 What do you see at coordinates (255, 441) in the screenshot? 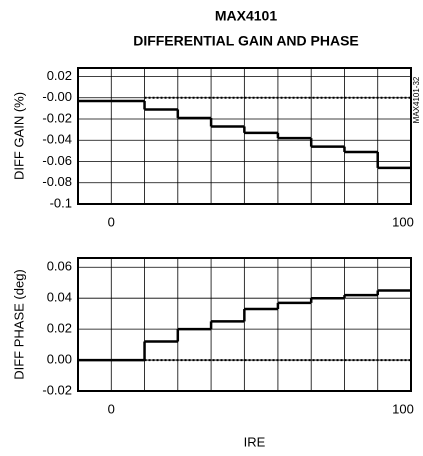
I see `x-axis-label: IRE` at bounding box center [255, 441].